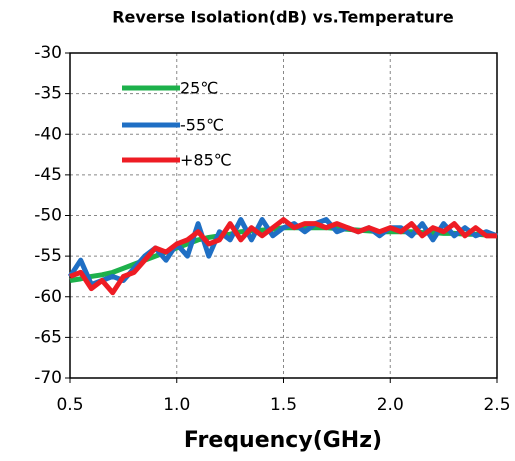 Image resolution: width=515 pixels, height=461 pixels. Describe the element at coordinates (48, 337) in the screenshot. I see `y-tick-label: -65` at that location.